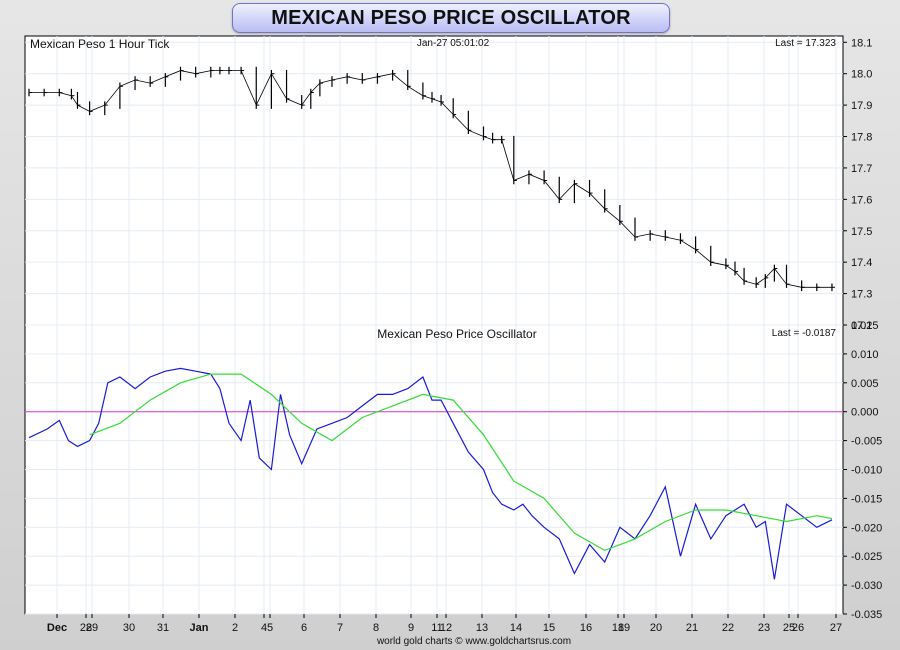 This screenshot has height=650, width=900. I want to click on x-tick-label: 11, so click(436, 628).